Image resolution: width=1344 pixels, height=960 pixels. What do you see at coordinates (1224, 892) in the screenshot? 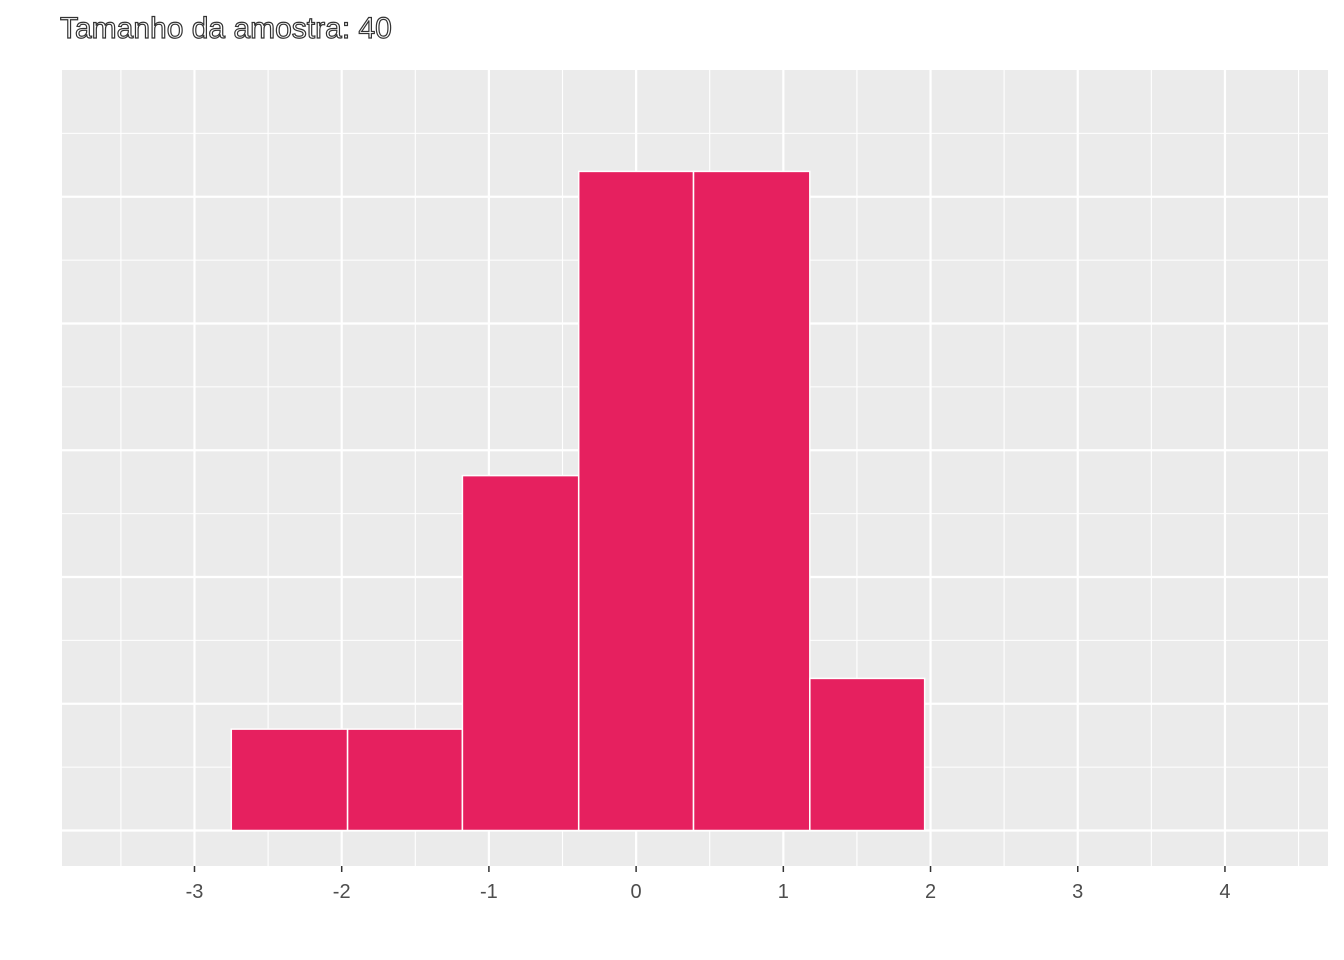
I see `x-tick-label: 4` at bounding box center [1224, 892].